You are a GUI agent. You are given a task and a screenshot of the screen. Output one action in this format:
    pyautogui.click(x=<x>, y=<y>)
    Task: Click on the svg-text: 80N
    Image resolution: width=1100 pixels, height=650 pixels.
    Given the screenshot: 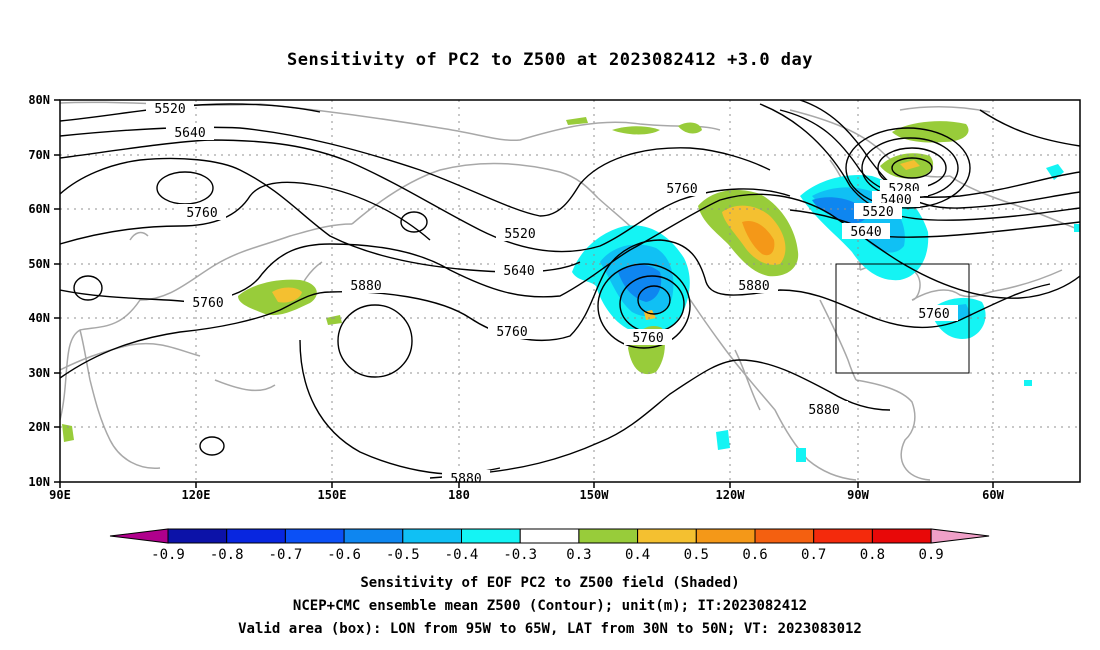 What is the action you would take?
    pyautogui.click(x=39, y=100)
    